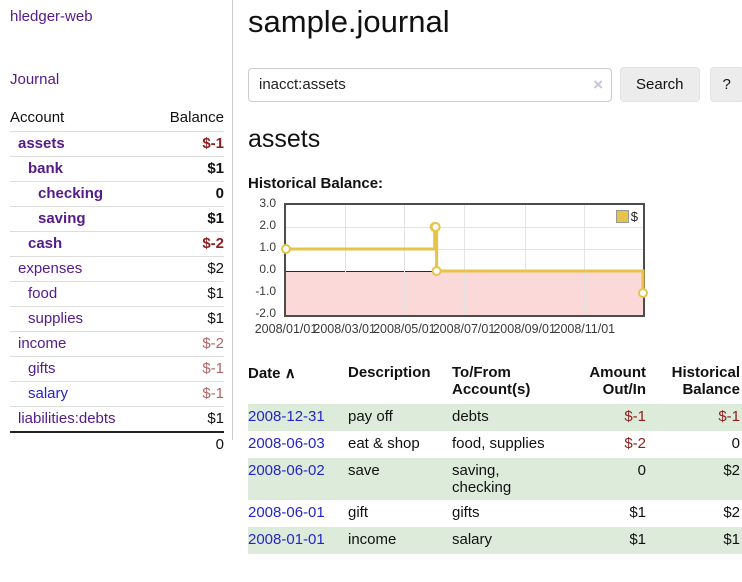 This screenshot has height=582, width=742. Describe the element at coordinates (46, 168) in the screenshot. I see `account-link-bank: bank` at that location.